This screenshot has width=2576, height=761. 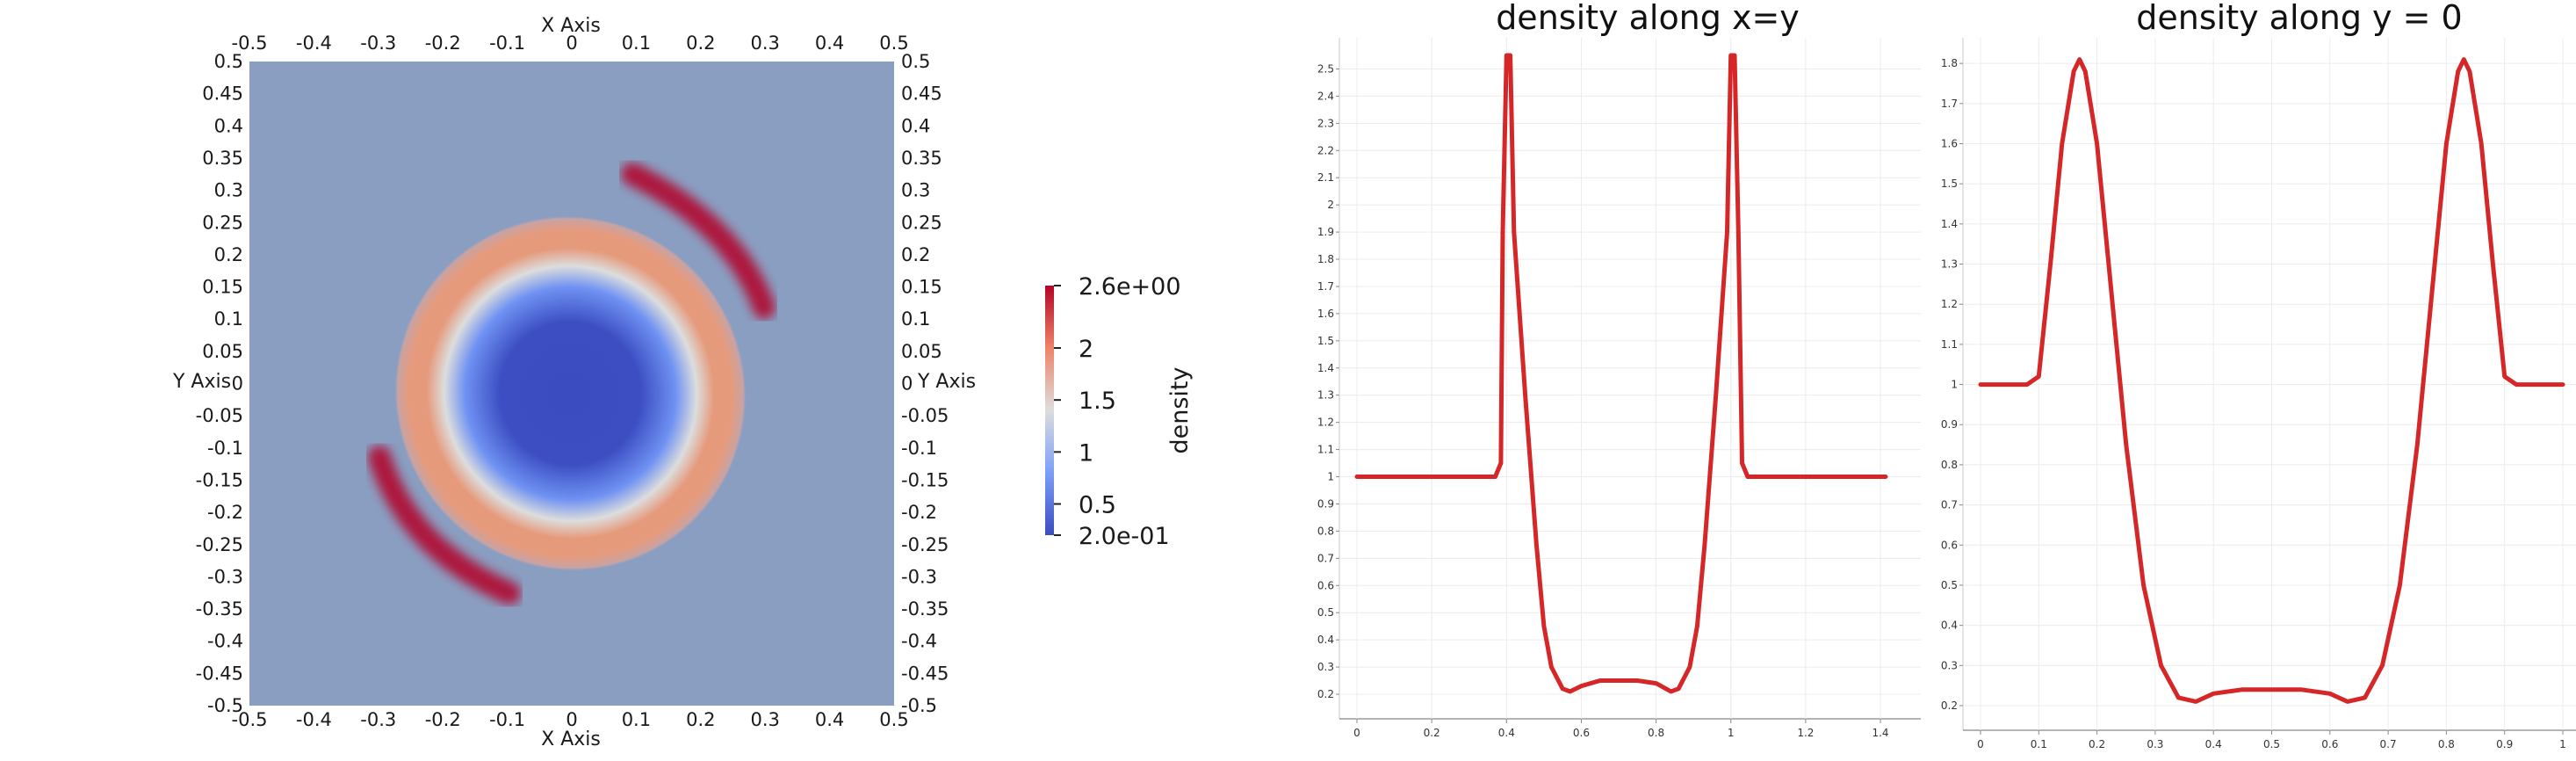 What do you see at coordinates (250, 43) in the screenshot?
I see `x-tick-label-top: -0.5` at bounding box center [250, 43].